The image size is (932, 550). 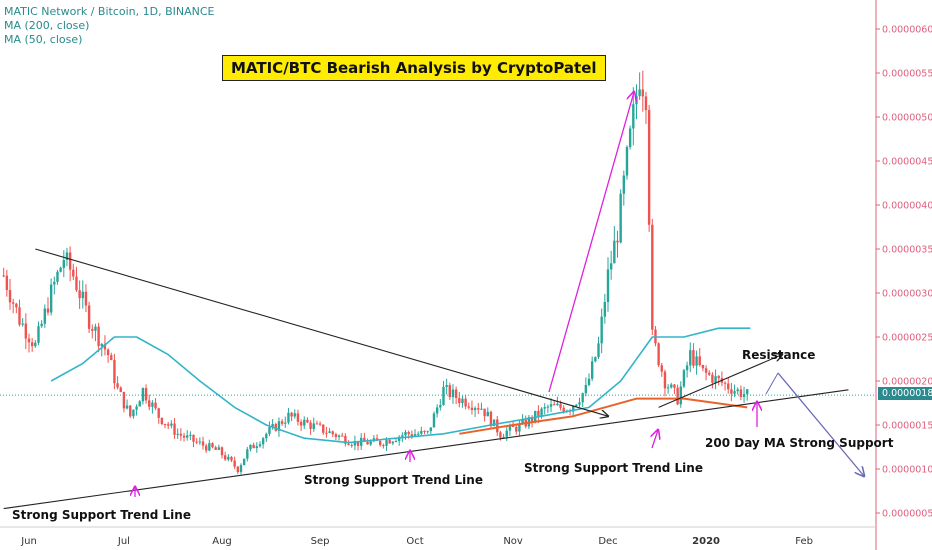 I want to click on time-tick-label: Oct, so click(x=414, y=541).